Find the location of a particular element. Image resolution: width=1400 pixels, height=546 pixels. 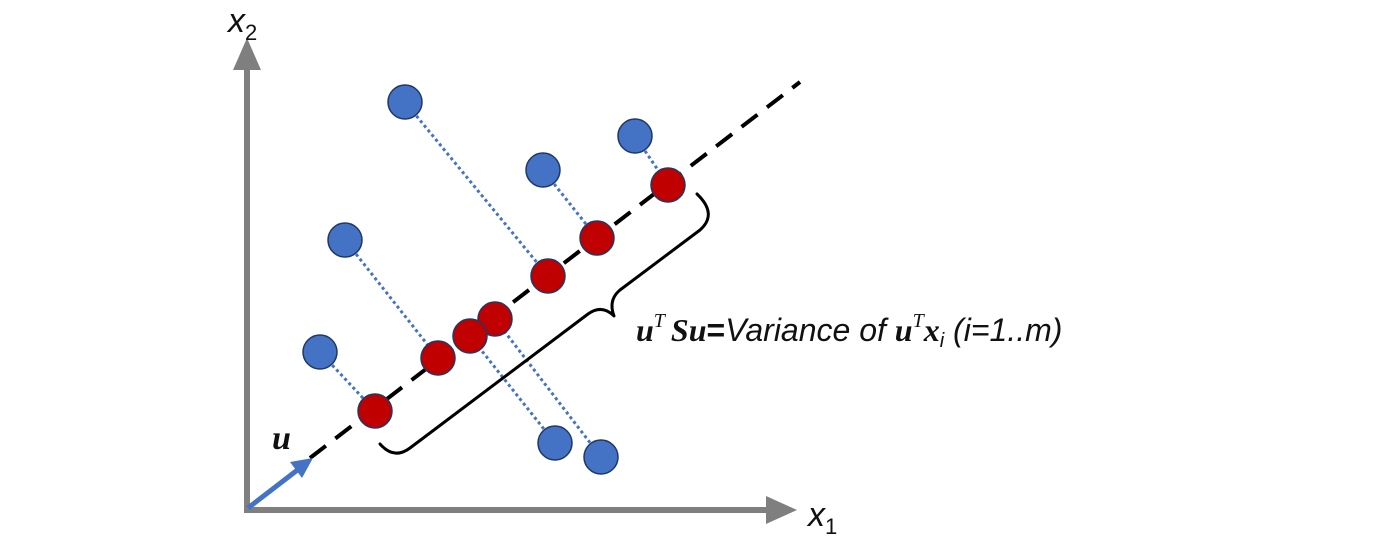

eq-S: S is located at coordinates (679, 330).